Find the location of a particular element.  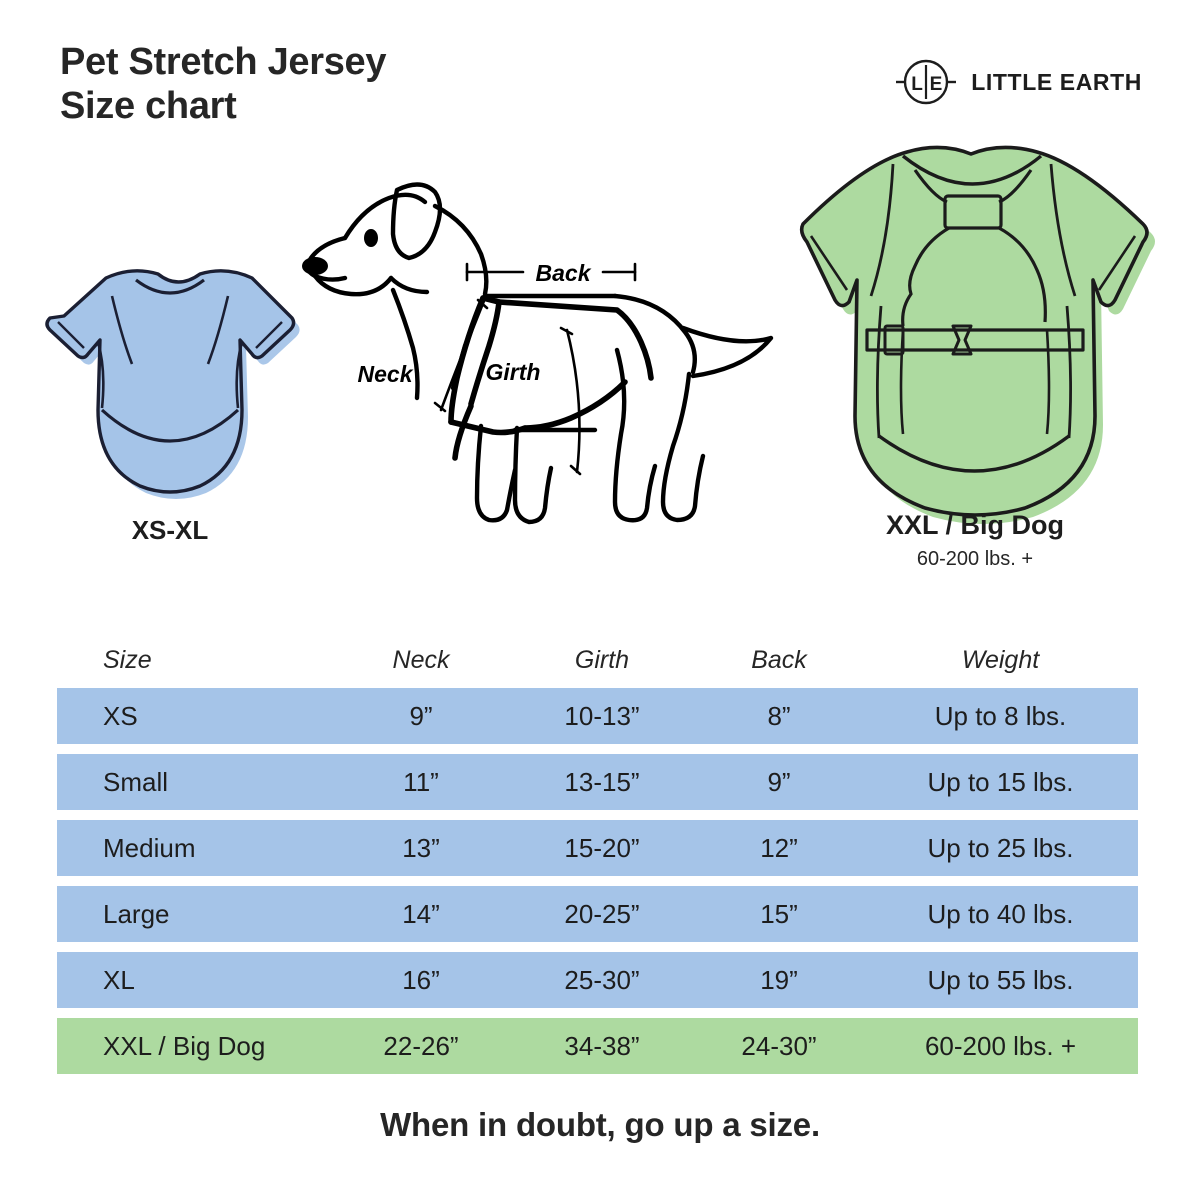

pet-jersey-blue-icon is located at coordinates (170, 385).